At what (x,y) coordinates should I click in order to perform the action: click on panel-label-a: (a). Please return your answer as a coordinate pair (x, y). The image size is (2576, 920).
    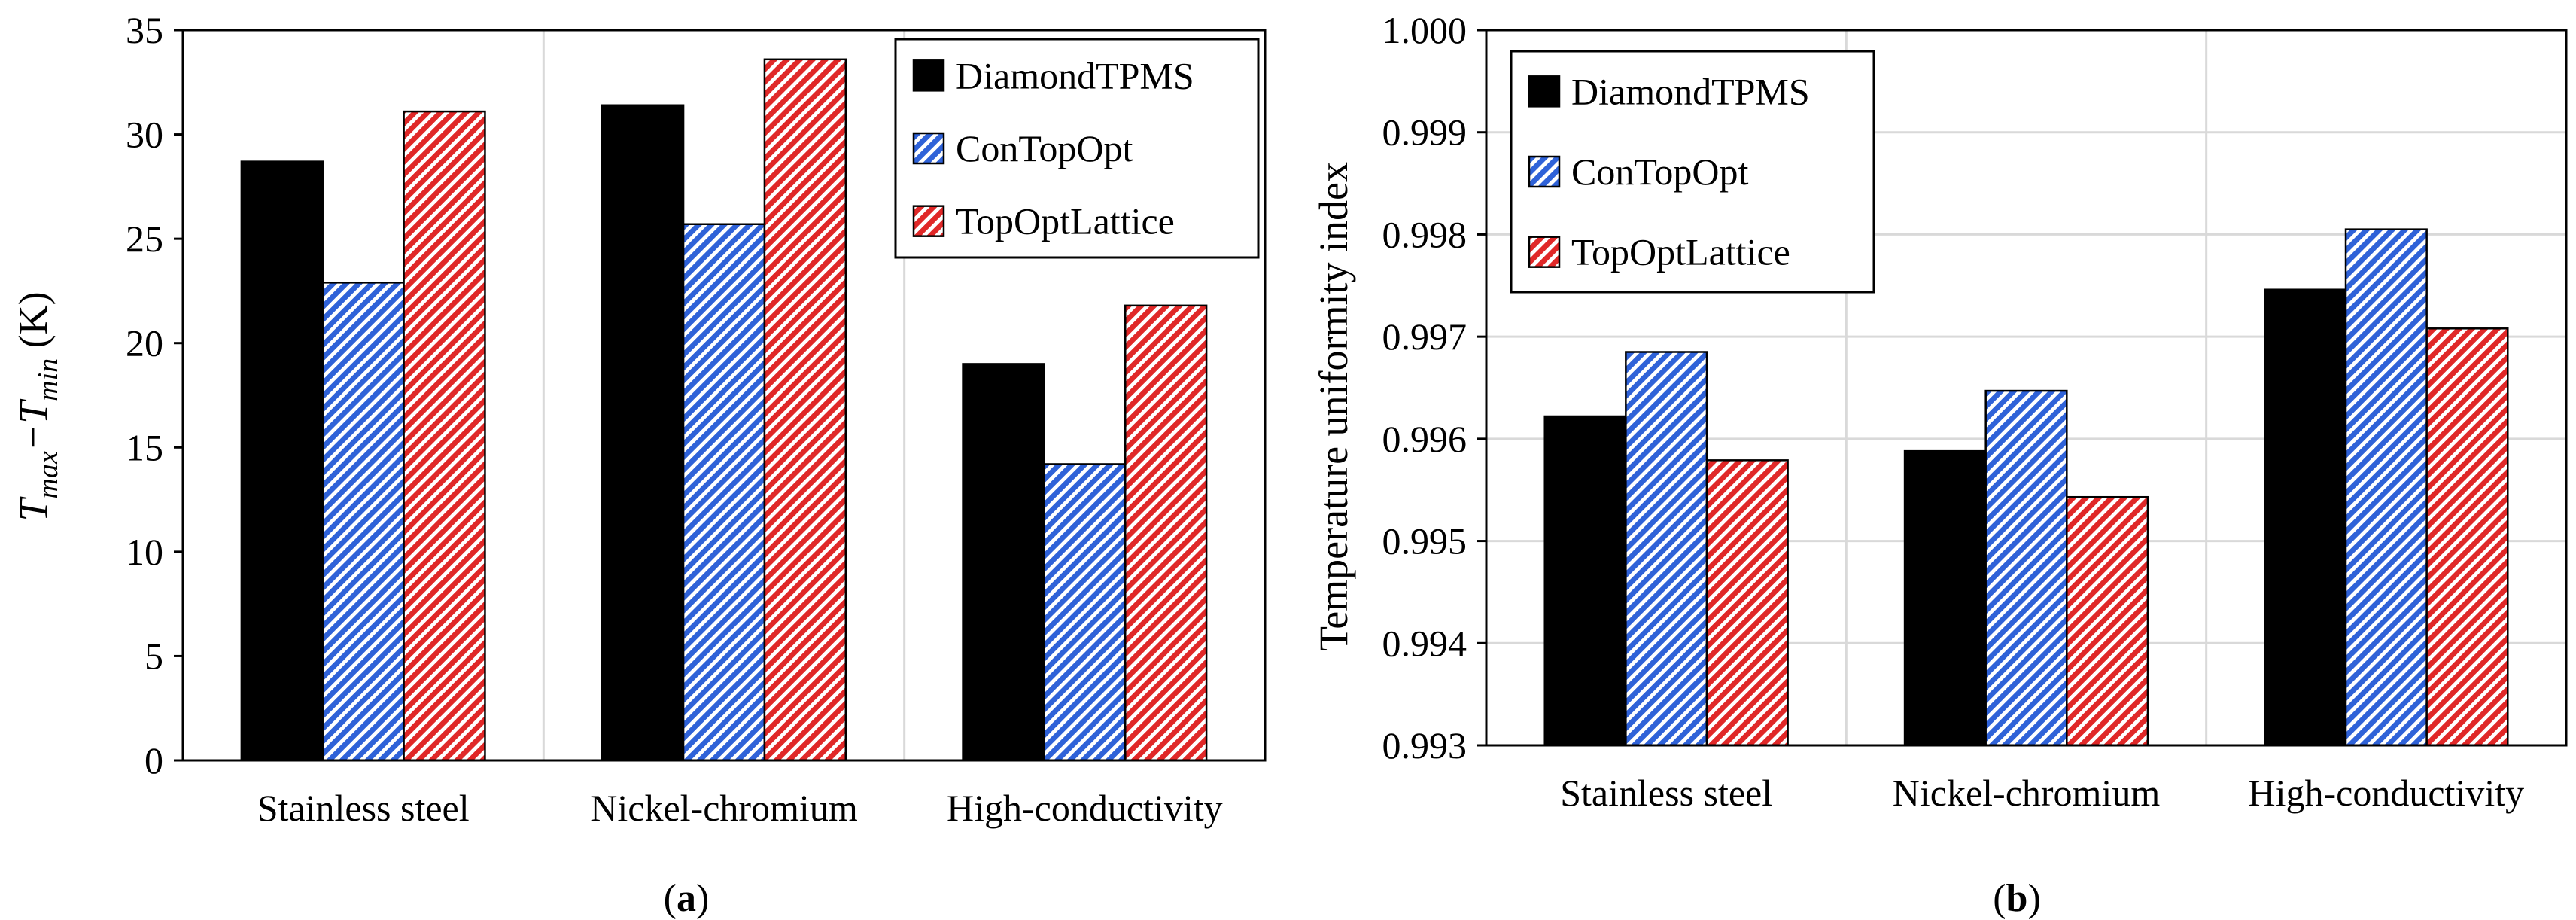
    Looking at the image, I should click on (687, 899).